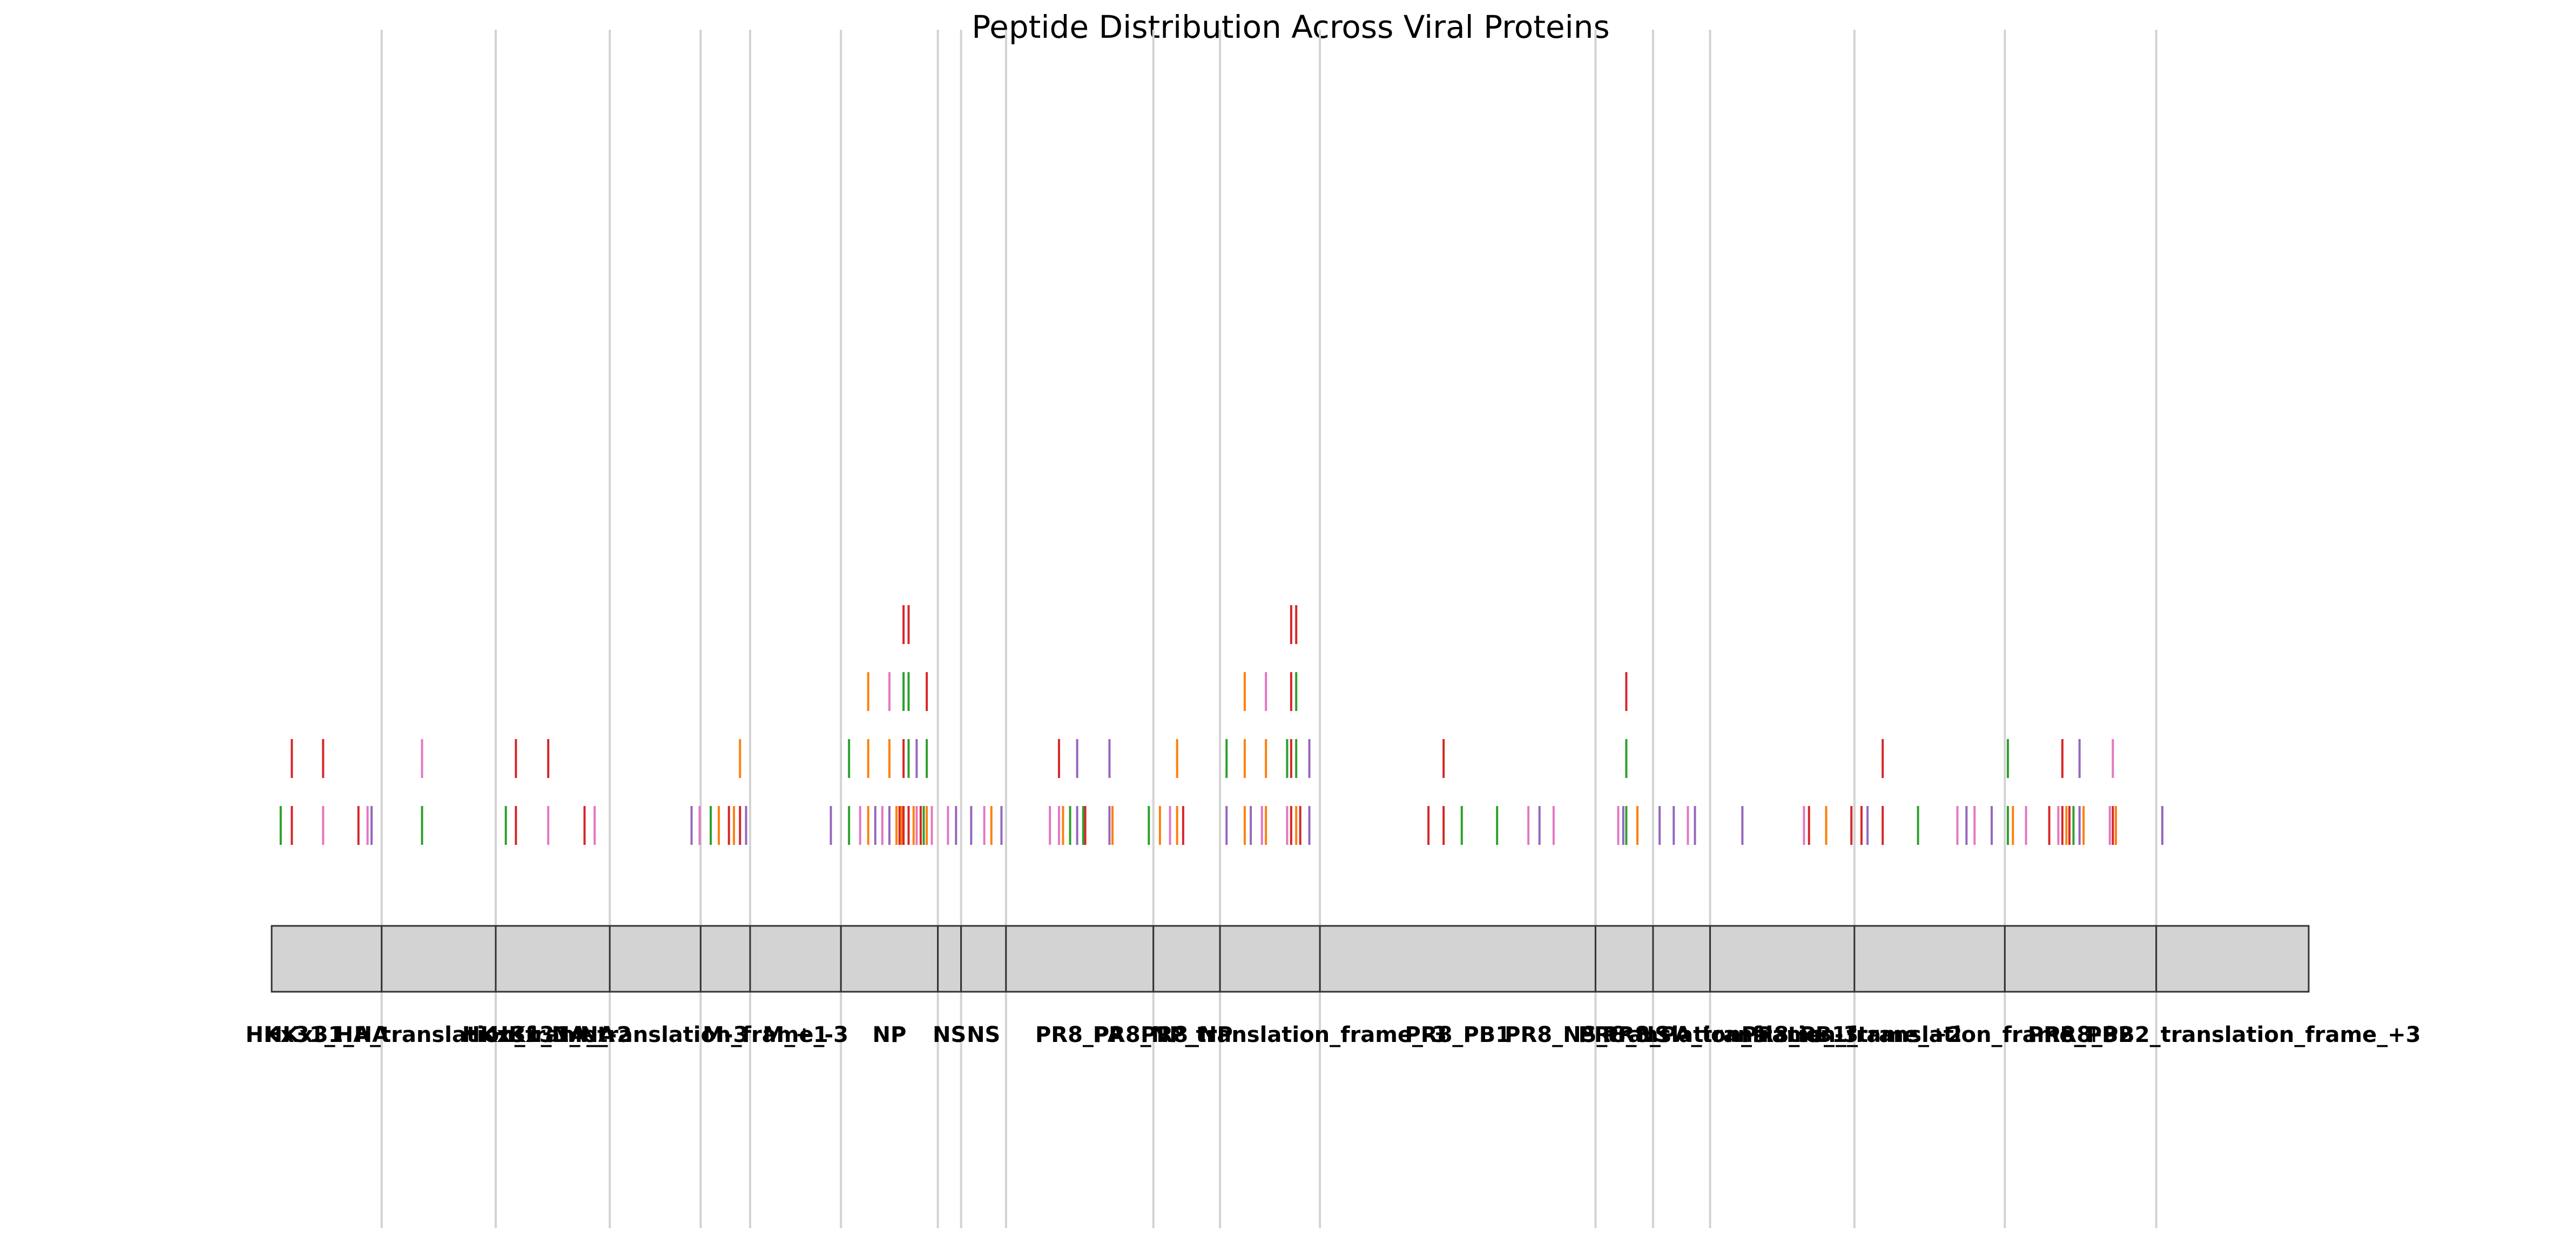  I want to click on protein-label: M_+1, so click(795, 1035).